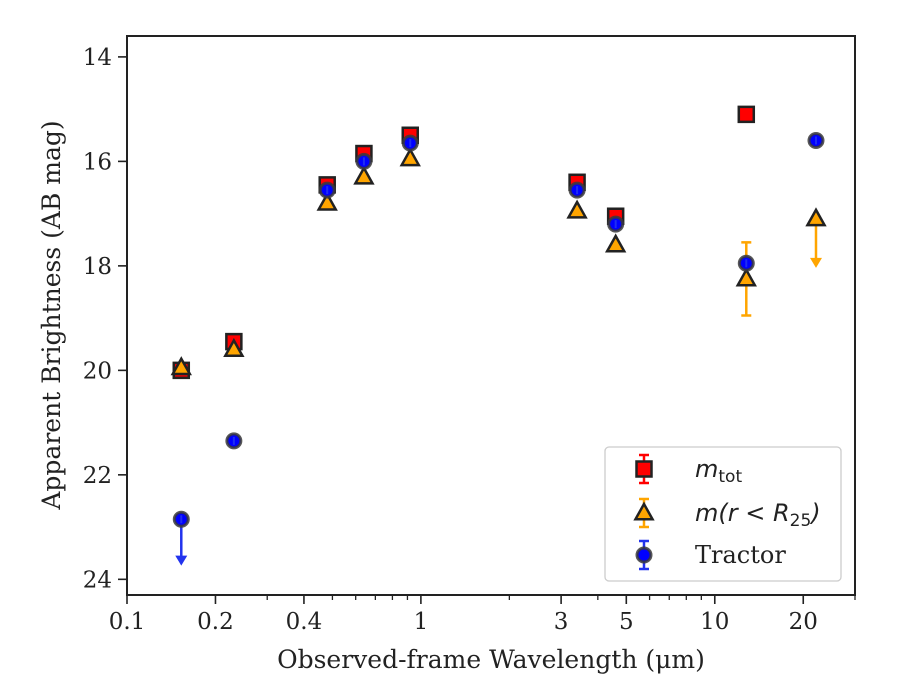  What do you see at coordinates (97, 476) in the screenshot?
I see `y-tick-label: 22` at bounding box center [97, 476].